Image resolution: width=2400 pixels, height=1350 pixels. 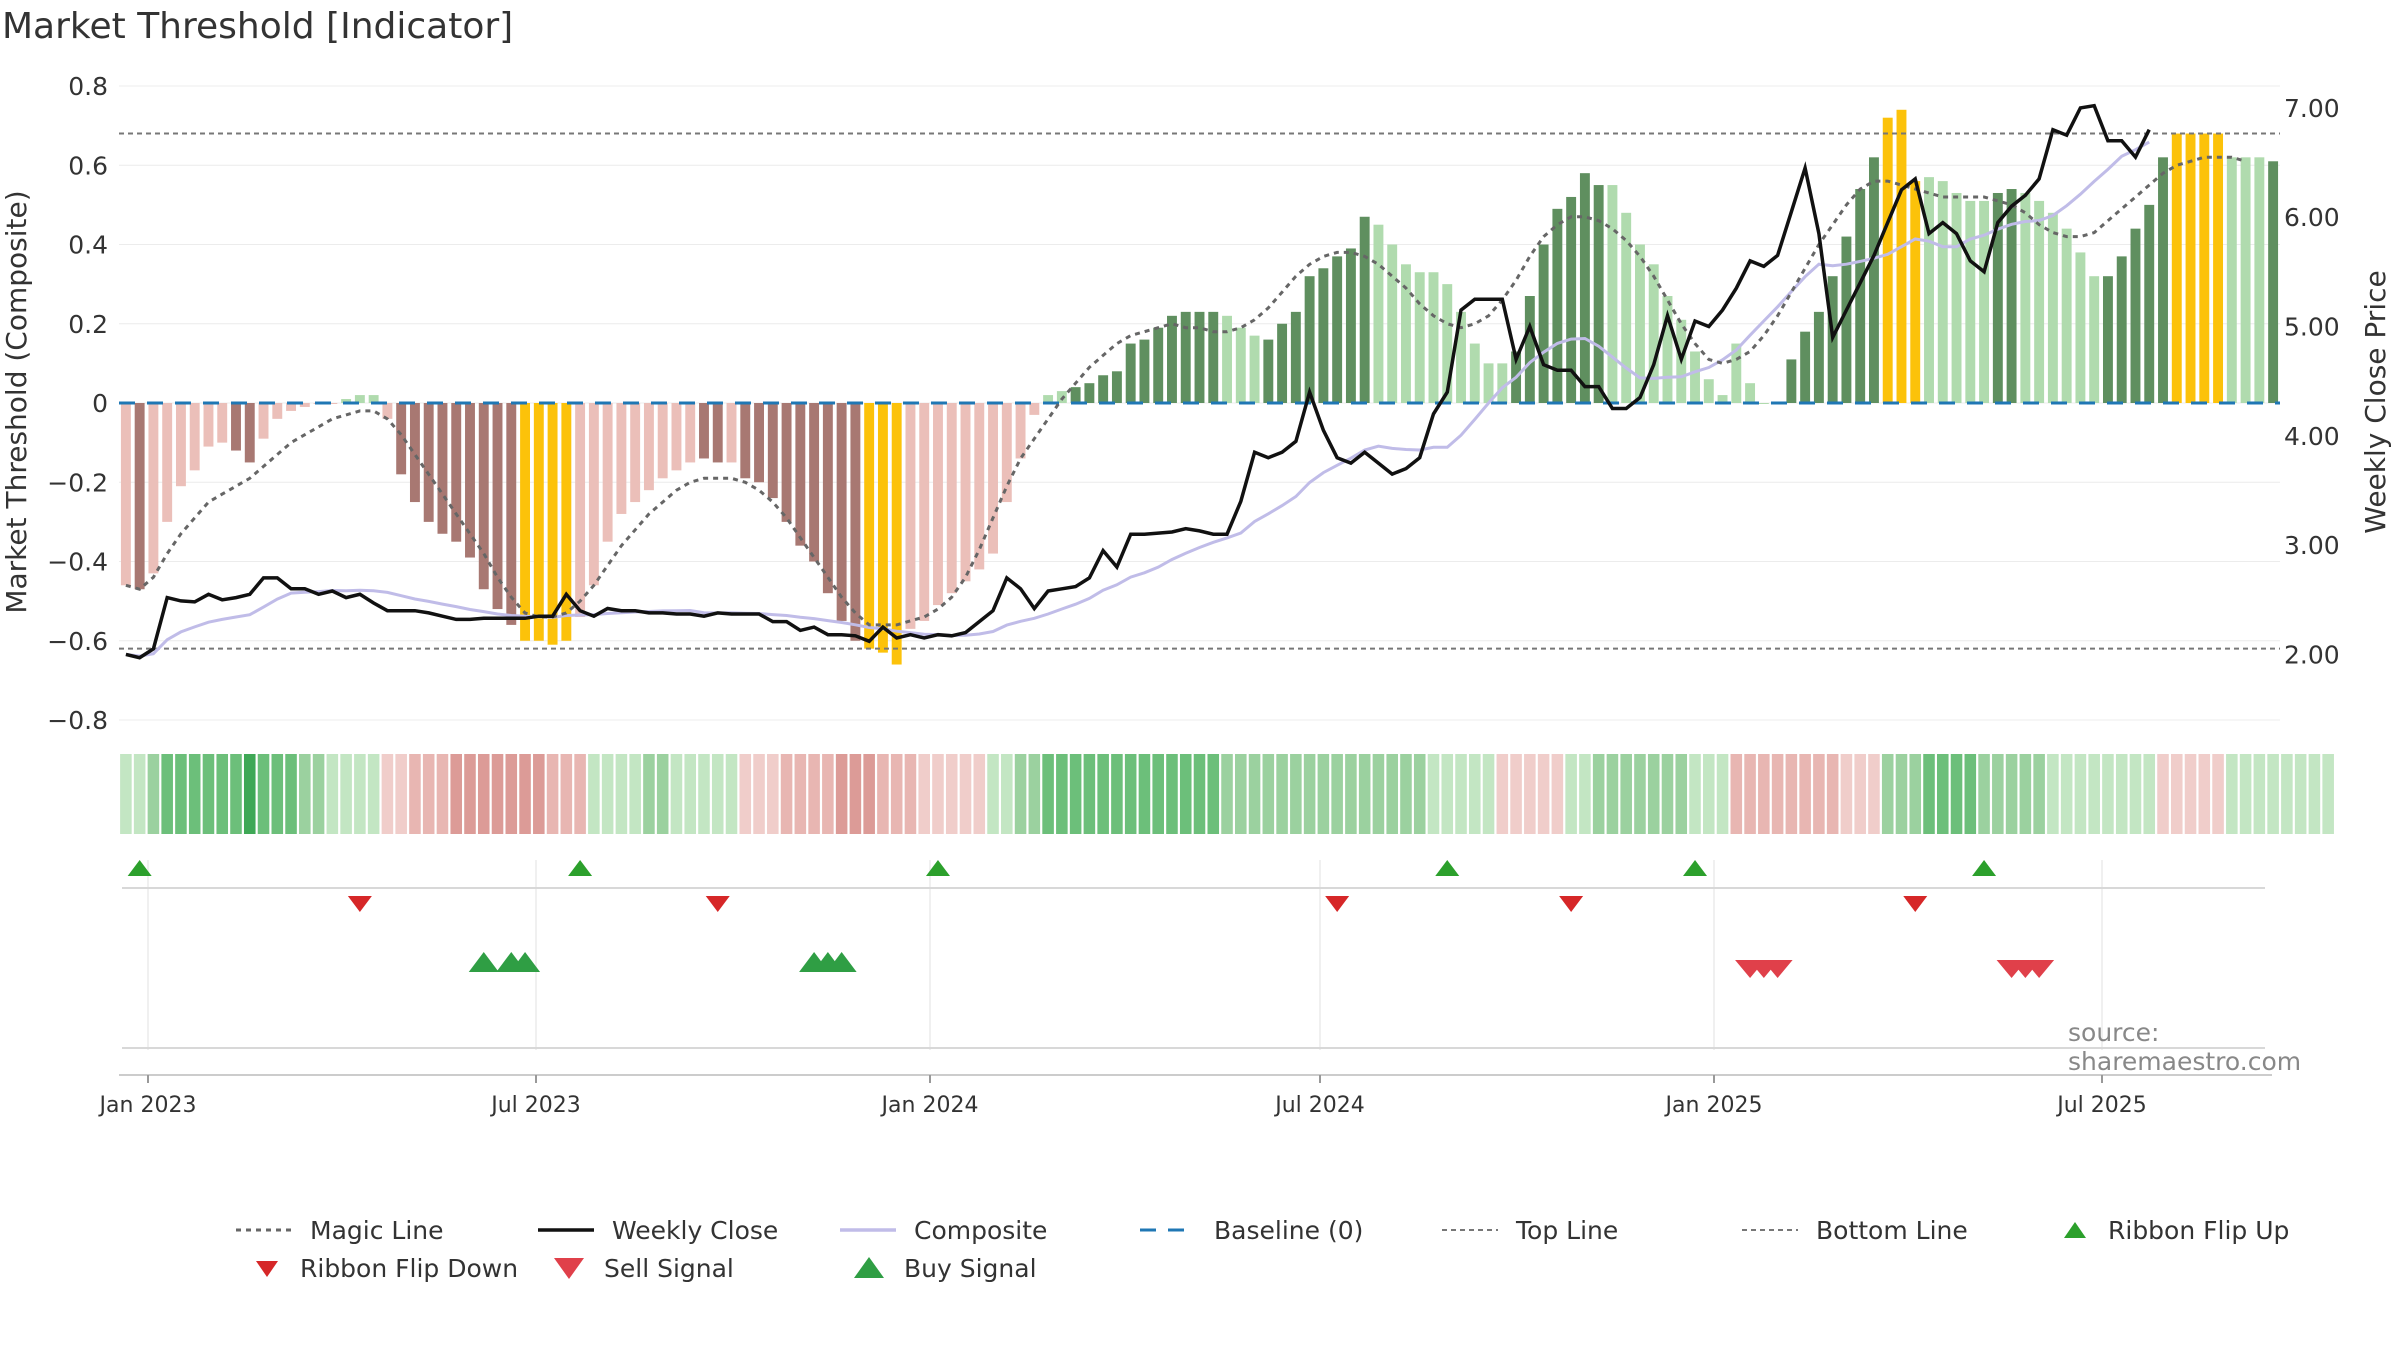 What do you see at coordinates (88, 165) in the screenshot?
I see `y-tick-label: 0.6` at bounding box center [88, 165].